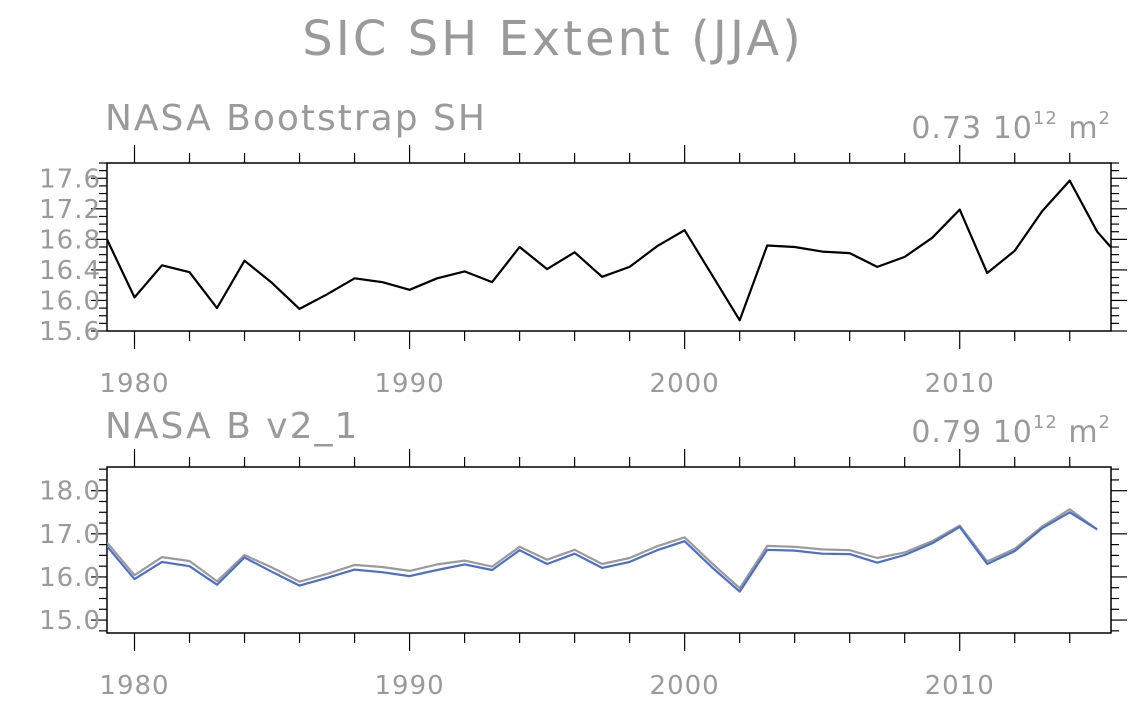 Image resolution: width=1139 pixels, height=702 pixels. I want to click on y-tick-label: 17.0, so click(70, 535).